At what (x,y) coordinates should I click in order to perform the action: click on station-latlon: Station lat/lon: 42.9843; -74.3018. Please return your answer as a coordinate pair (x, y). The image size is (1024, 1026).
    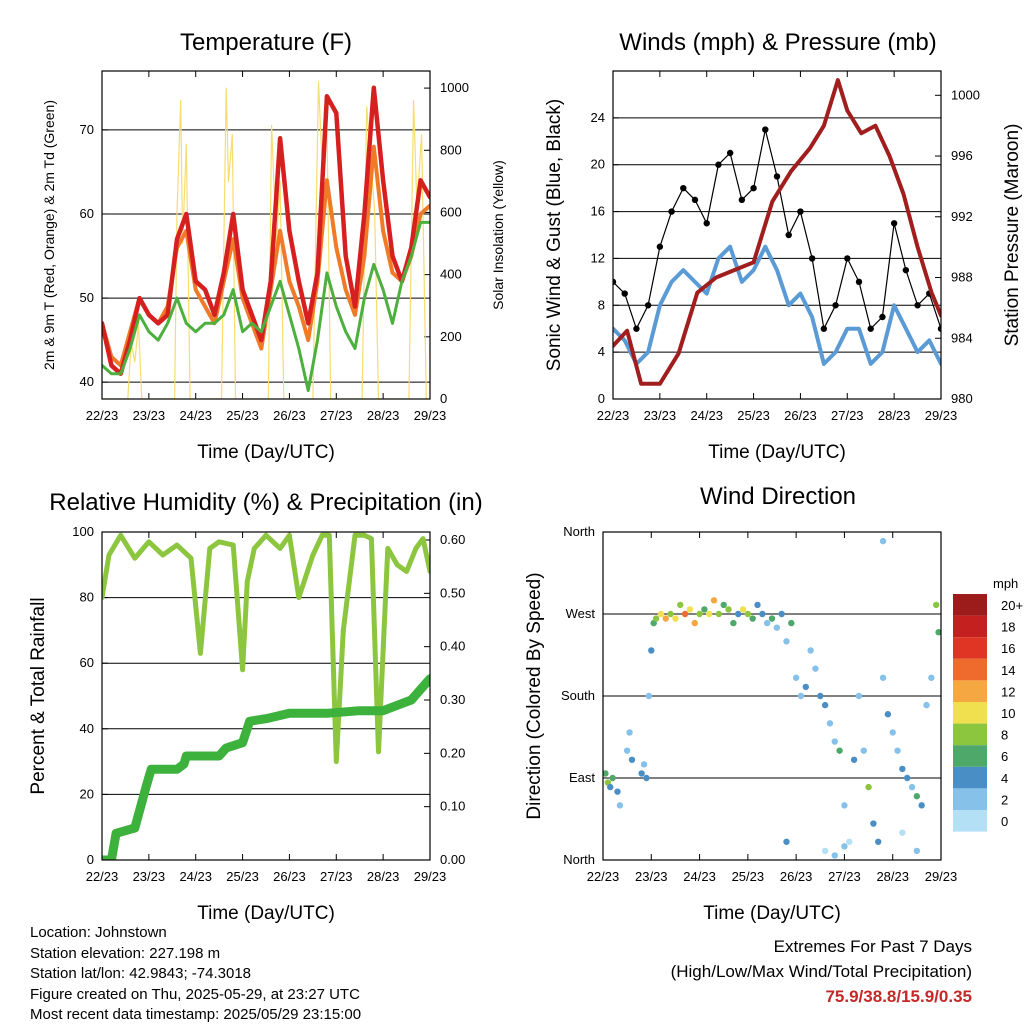
    Looking at the image, I should click on (141, 973).